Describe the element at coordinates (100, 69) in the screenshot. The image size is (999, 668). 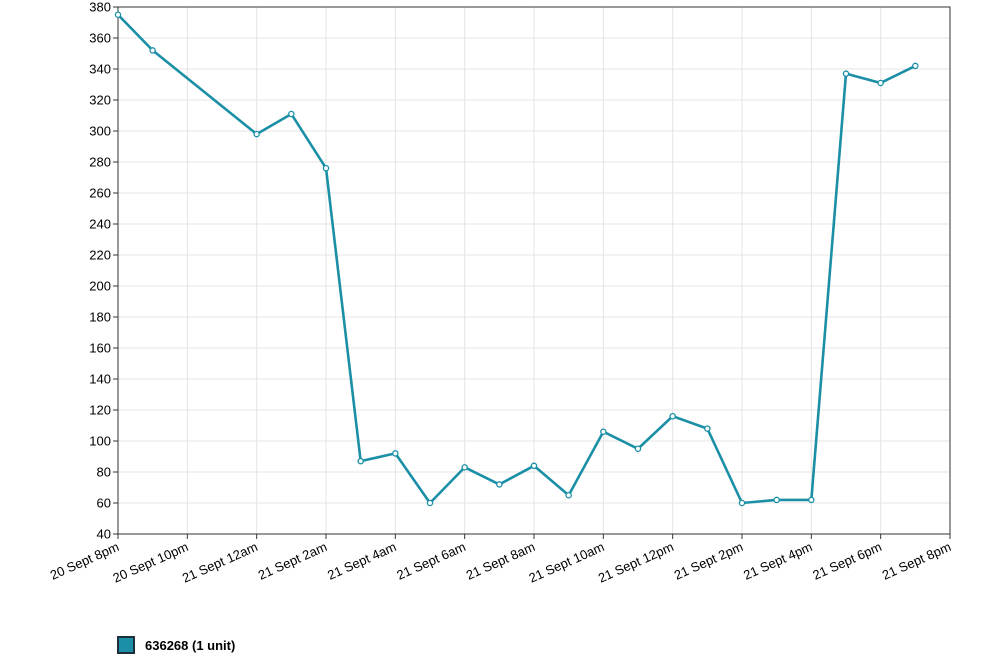
I see `y-tick-label: 340` at that location.